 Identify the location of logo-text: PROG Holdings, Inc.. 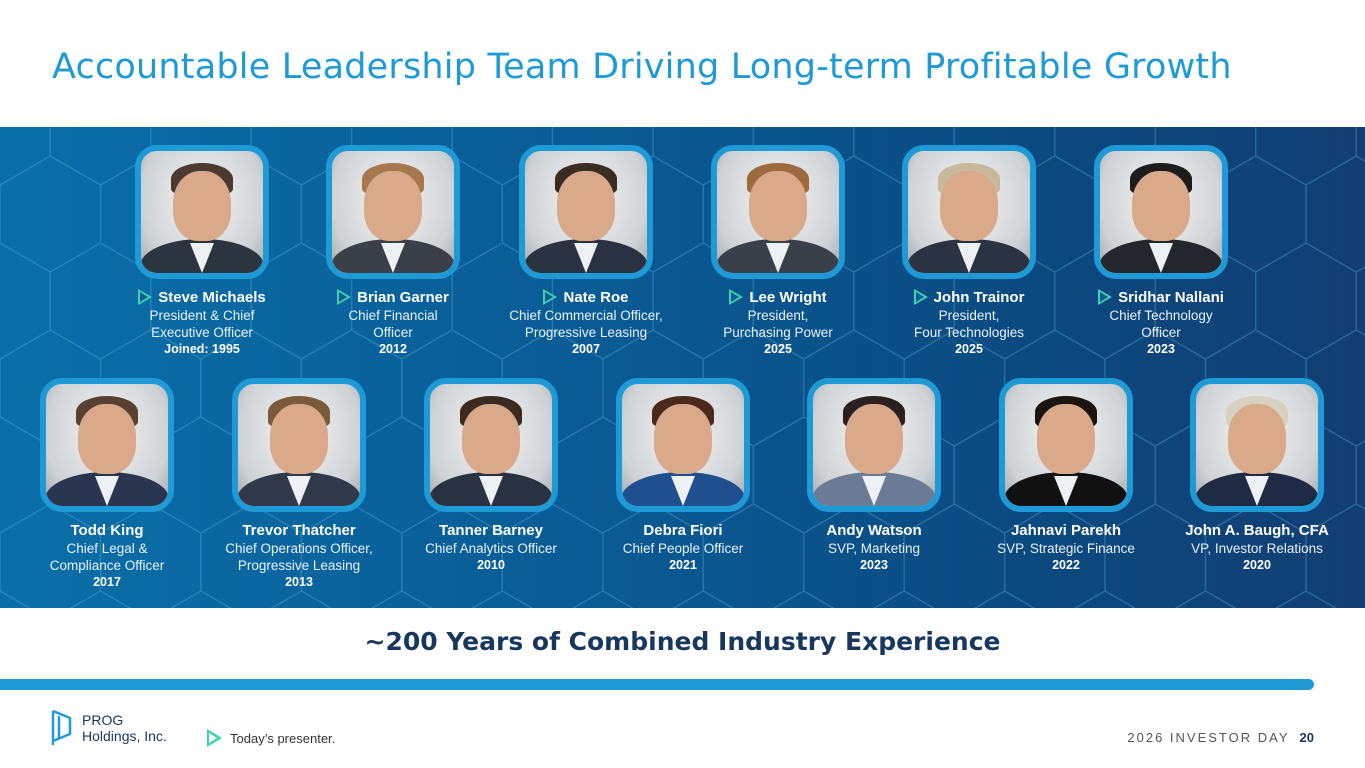
(124, 728).